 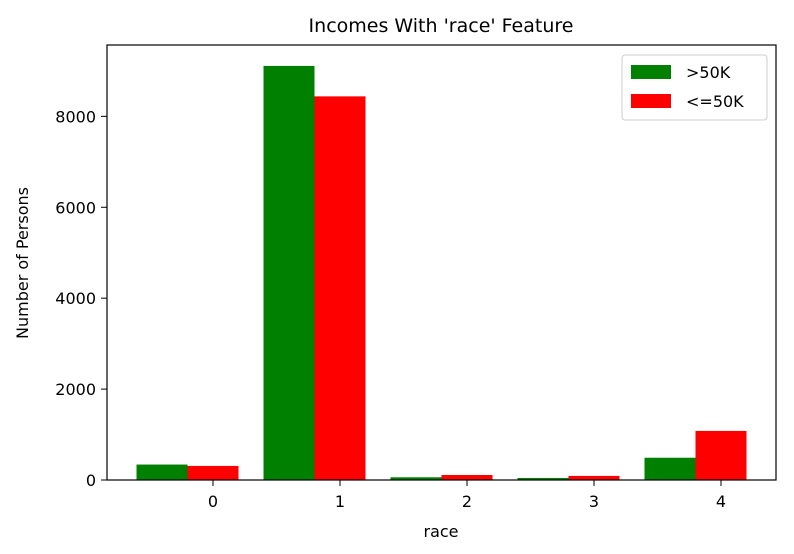 I want to click on x-tick-label: 3, so click(x=594, y=501).